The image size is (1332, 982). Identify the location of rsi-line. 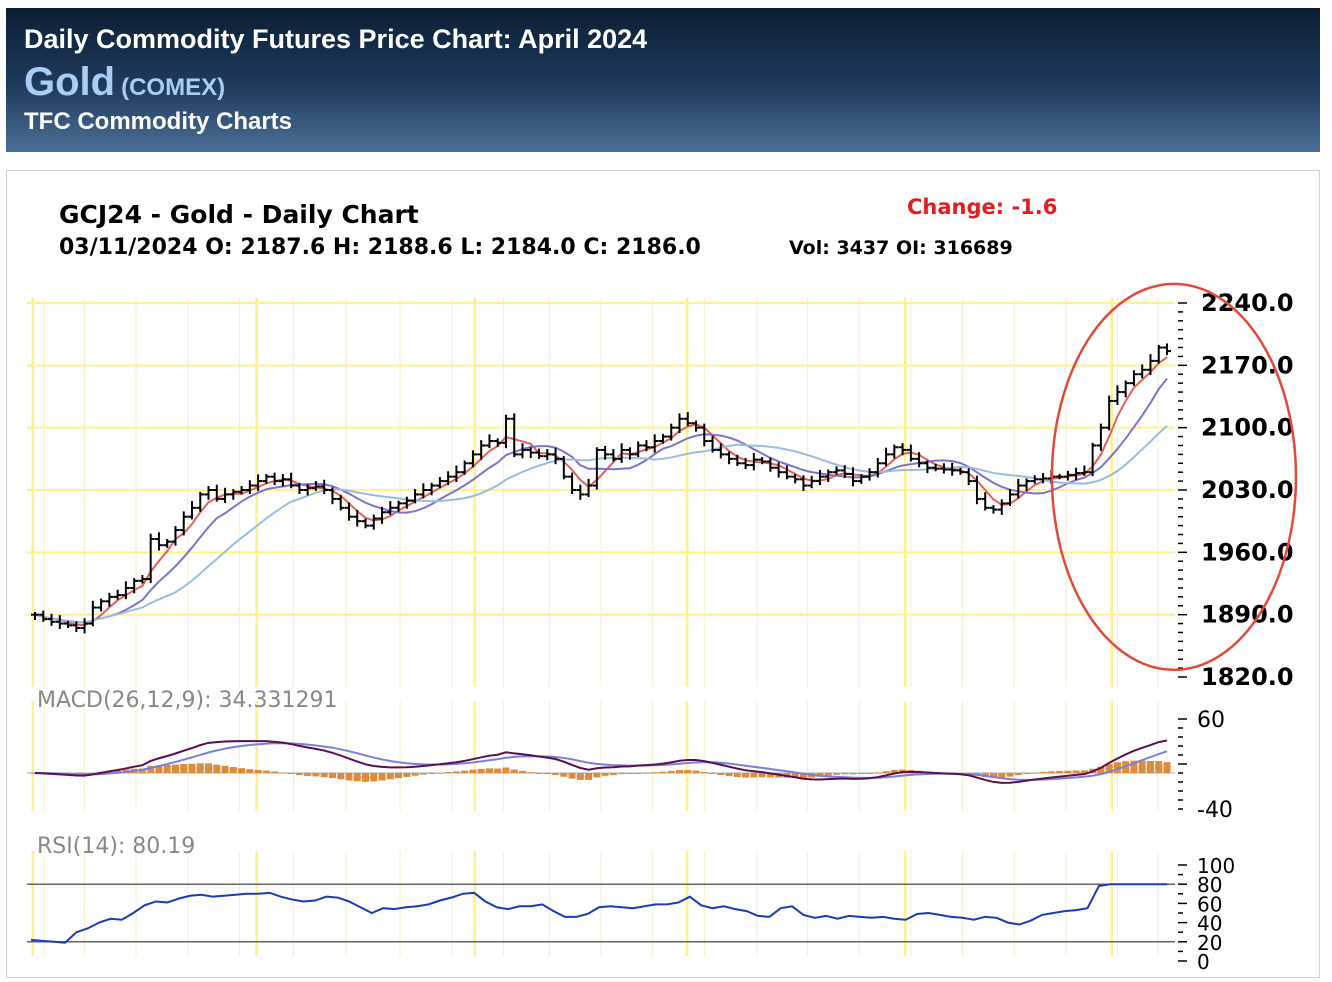
(598, 913).